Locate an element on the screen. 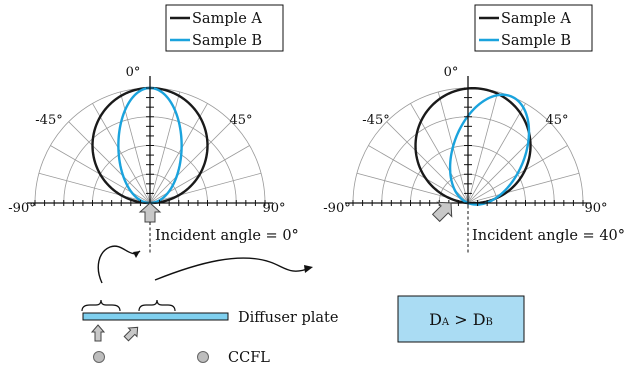 The height and width of the screenshot is (368, 630). result-box-label: DA > DB is located at coordinates (461, 319).